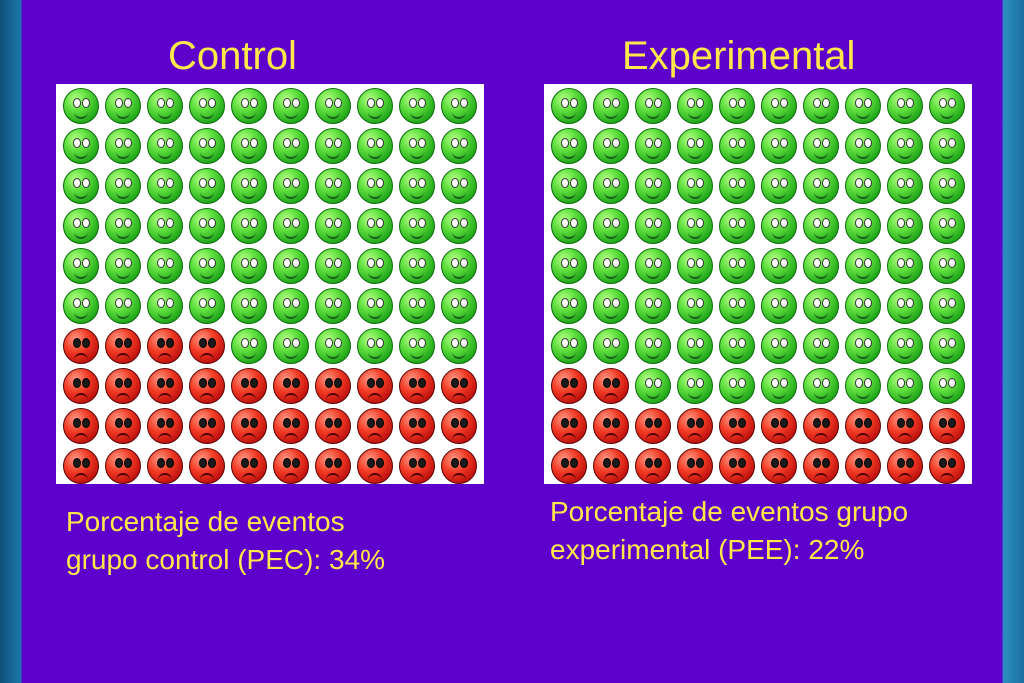  Describe the element at coordinates (729, 511) in the screenshot. I see `experimental-caption-line1: Porcentaje de eventos grupo` at that location.